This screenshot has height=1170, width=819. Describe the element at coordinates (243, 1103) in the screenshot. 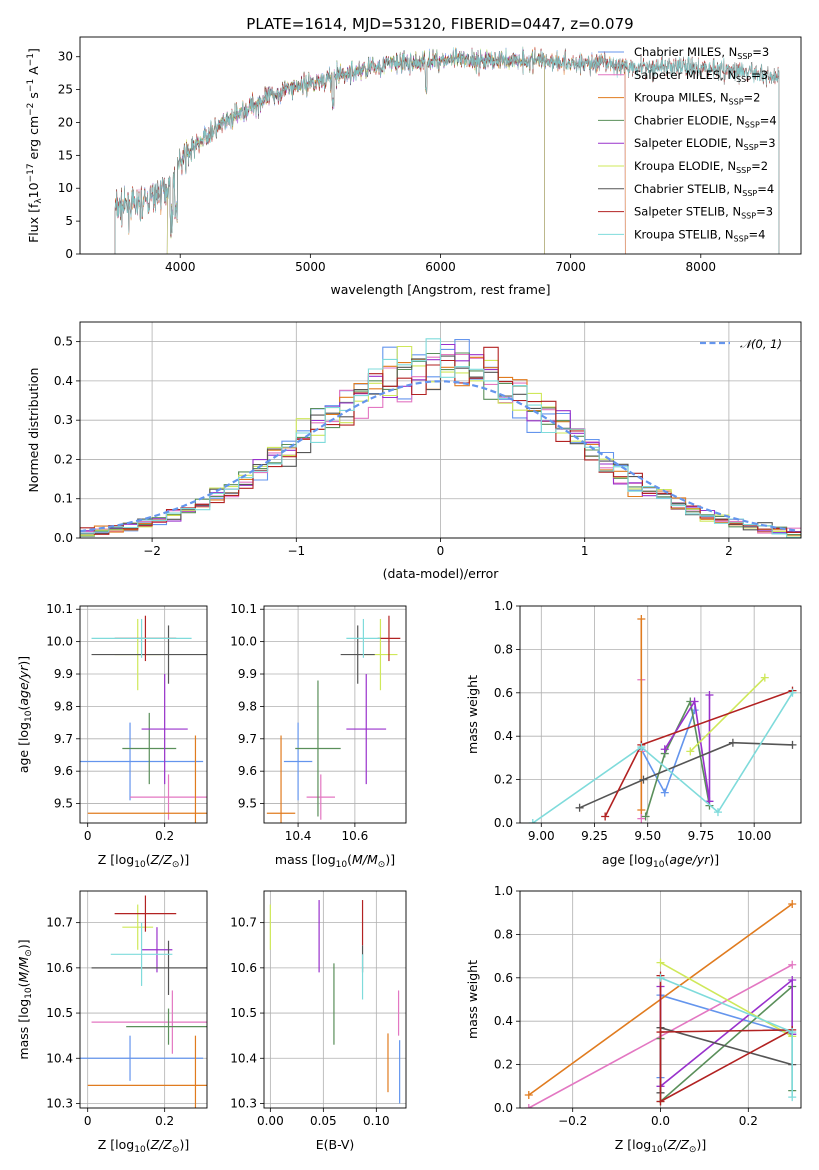

I see `y-tick-label: 10.3` at that location.